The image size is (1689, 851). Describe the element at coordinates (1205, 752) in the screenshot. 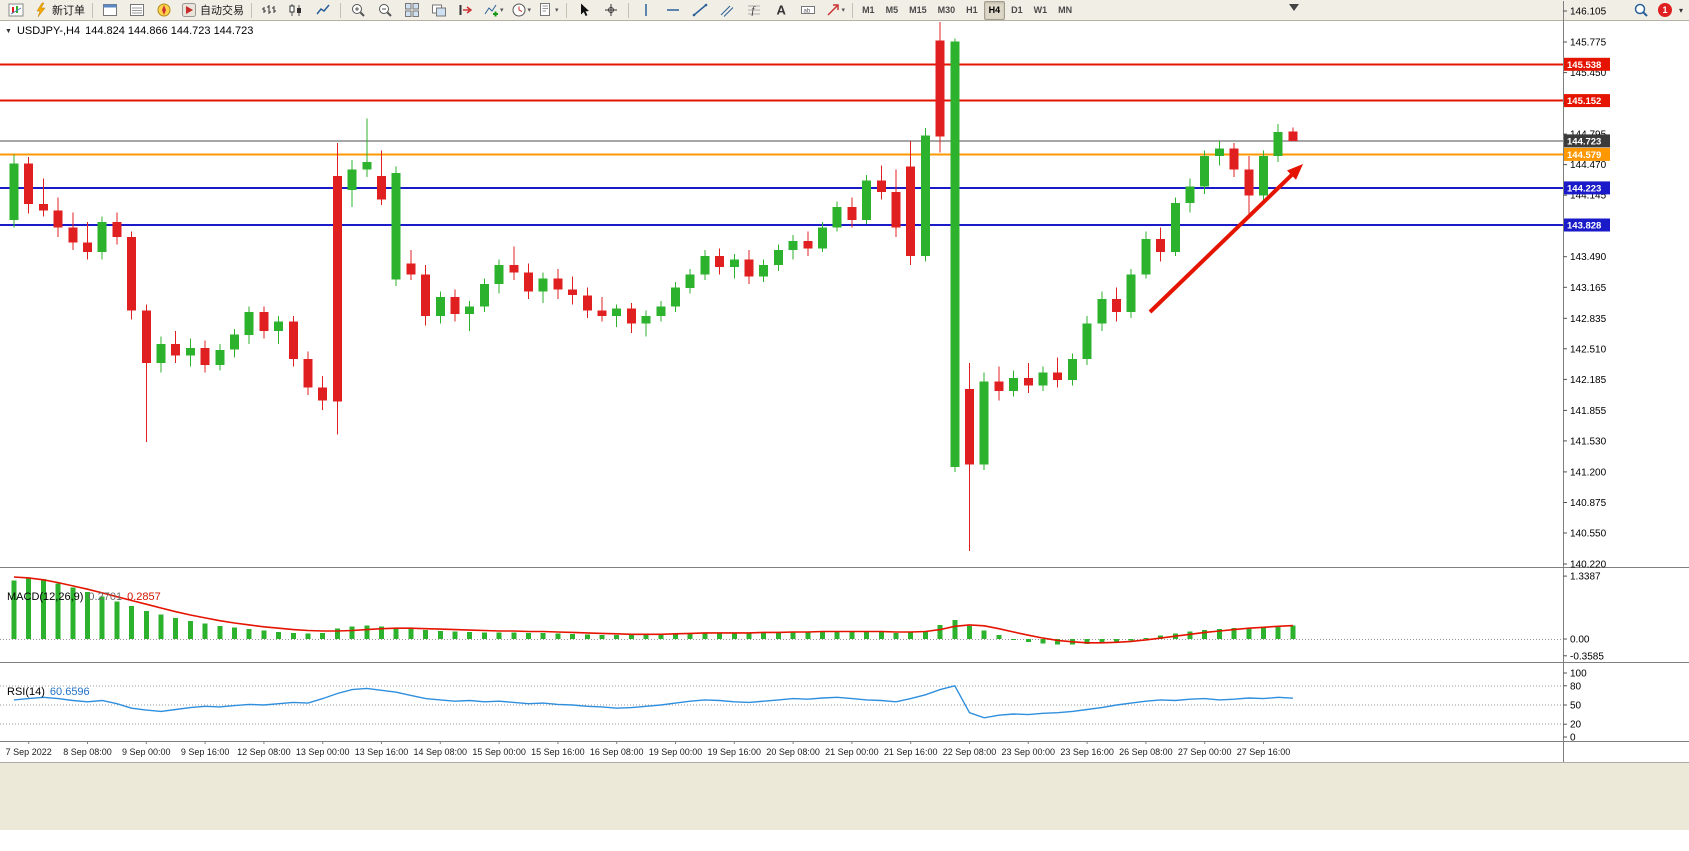

I see `svg-text: 27 Sep 00:00` at that location.